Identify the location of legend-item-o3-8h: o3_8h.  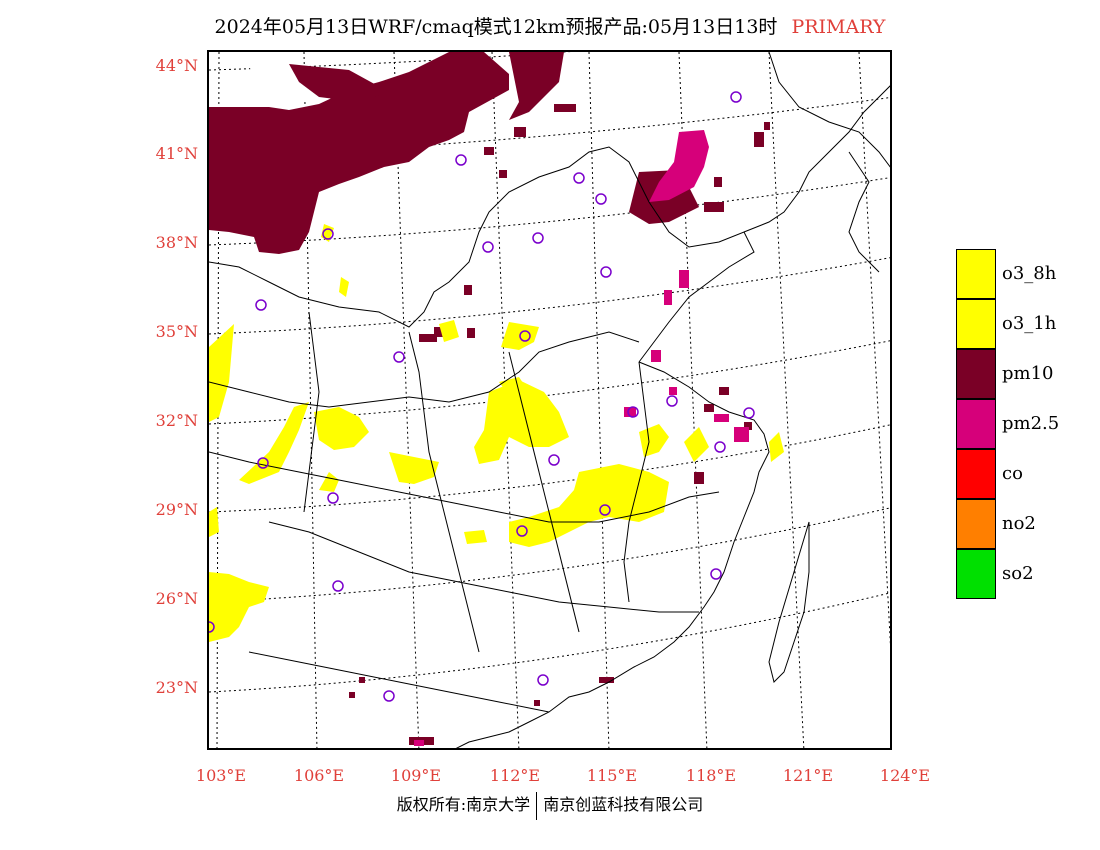
(1016, 274).